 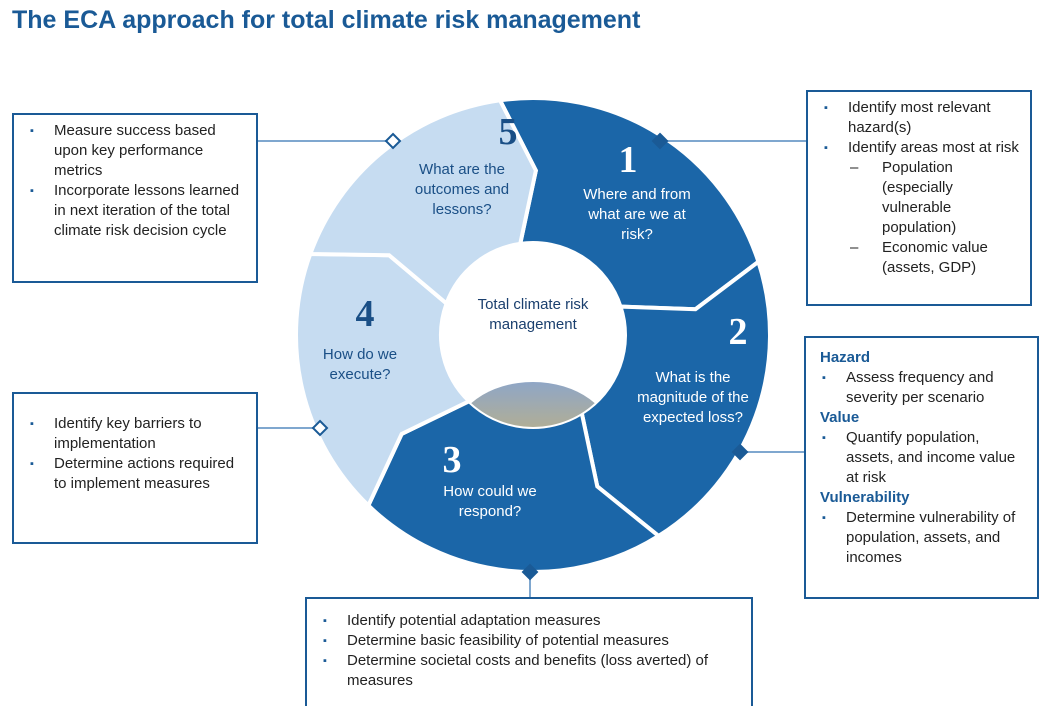 I want to click on heading: Hazard, so click(x=845, y=357).